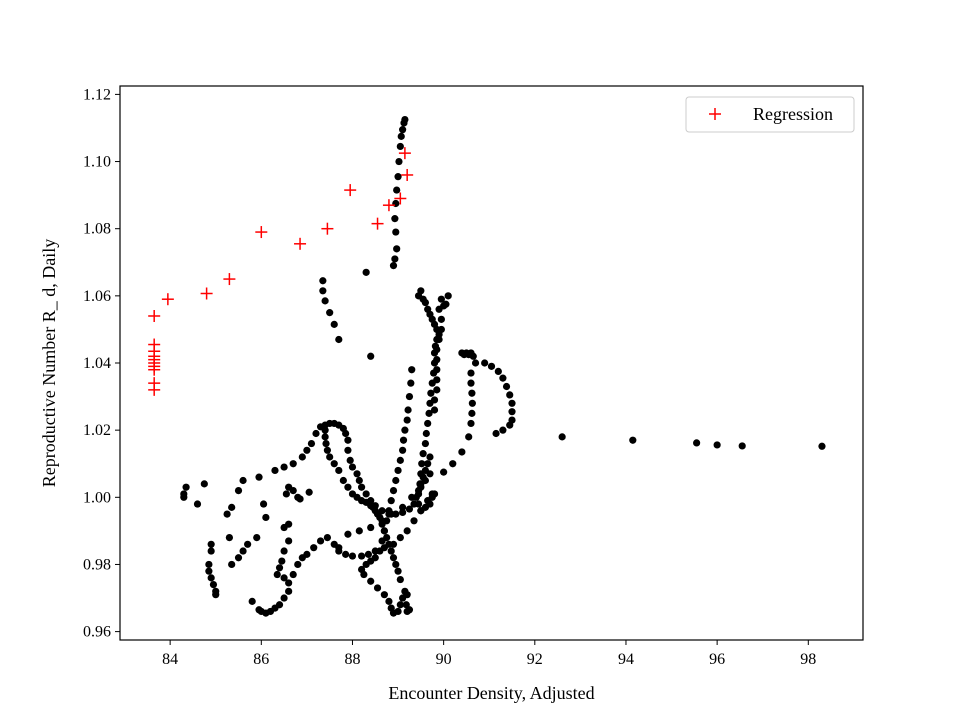  Describe the element at coordinates (535, 659) in the screenshot. I see `x-tick-label: 92` at that location.